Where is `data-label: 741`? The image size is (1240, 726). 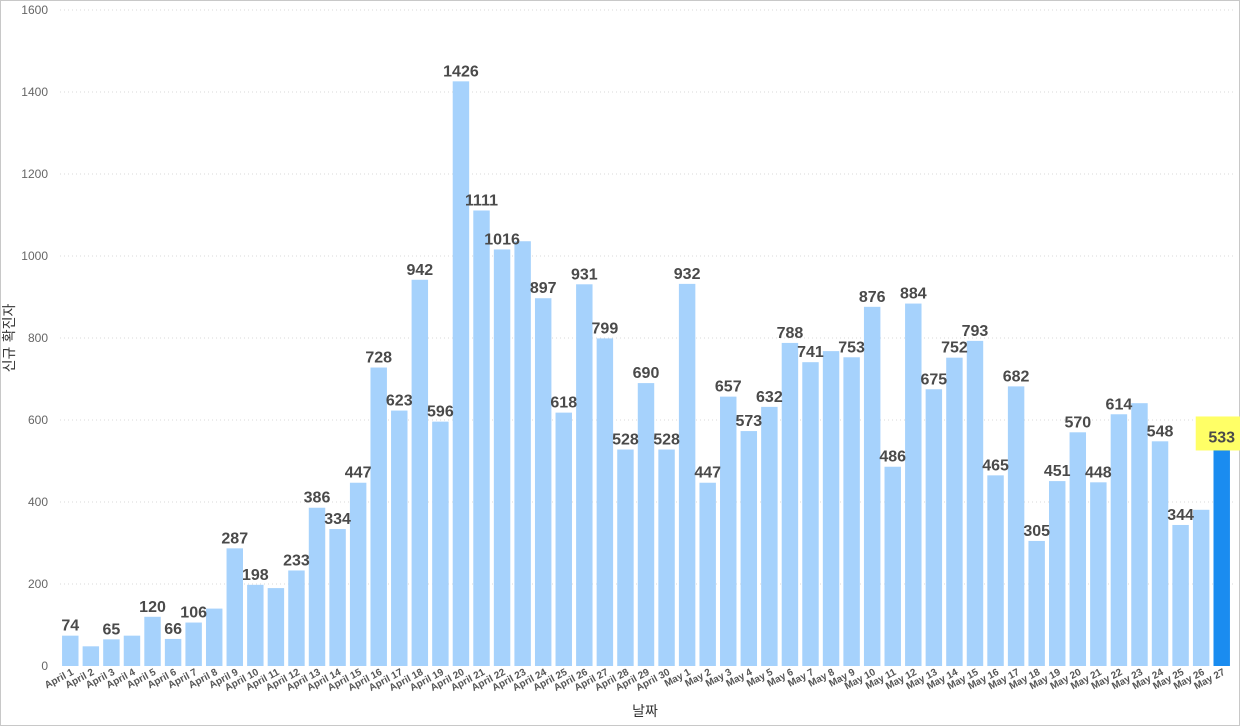 data-label: 741 is located at coordinates (810, 352).